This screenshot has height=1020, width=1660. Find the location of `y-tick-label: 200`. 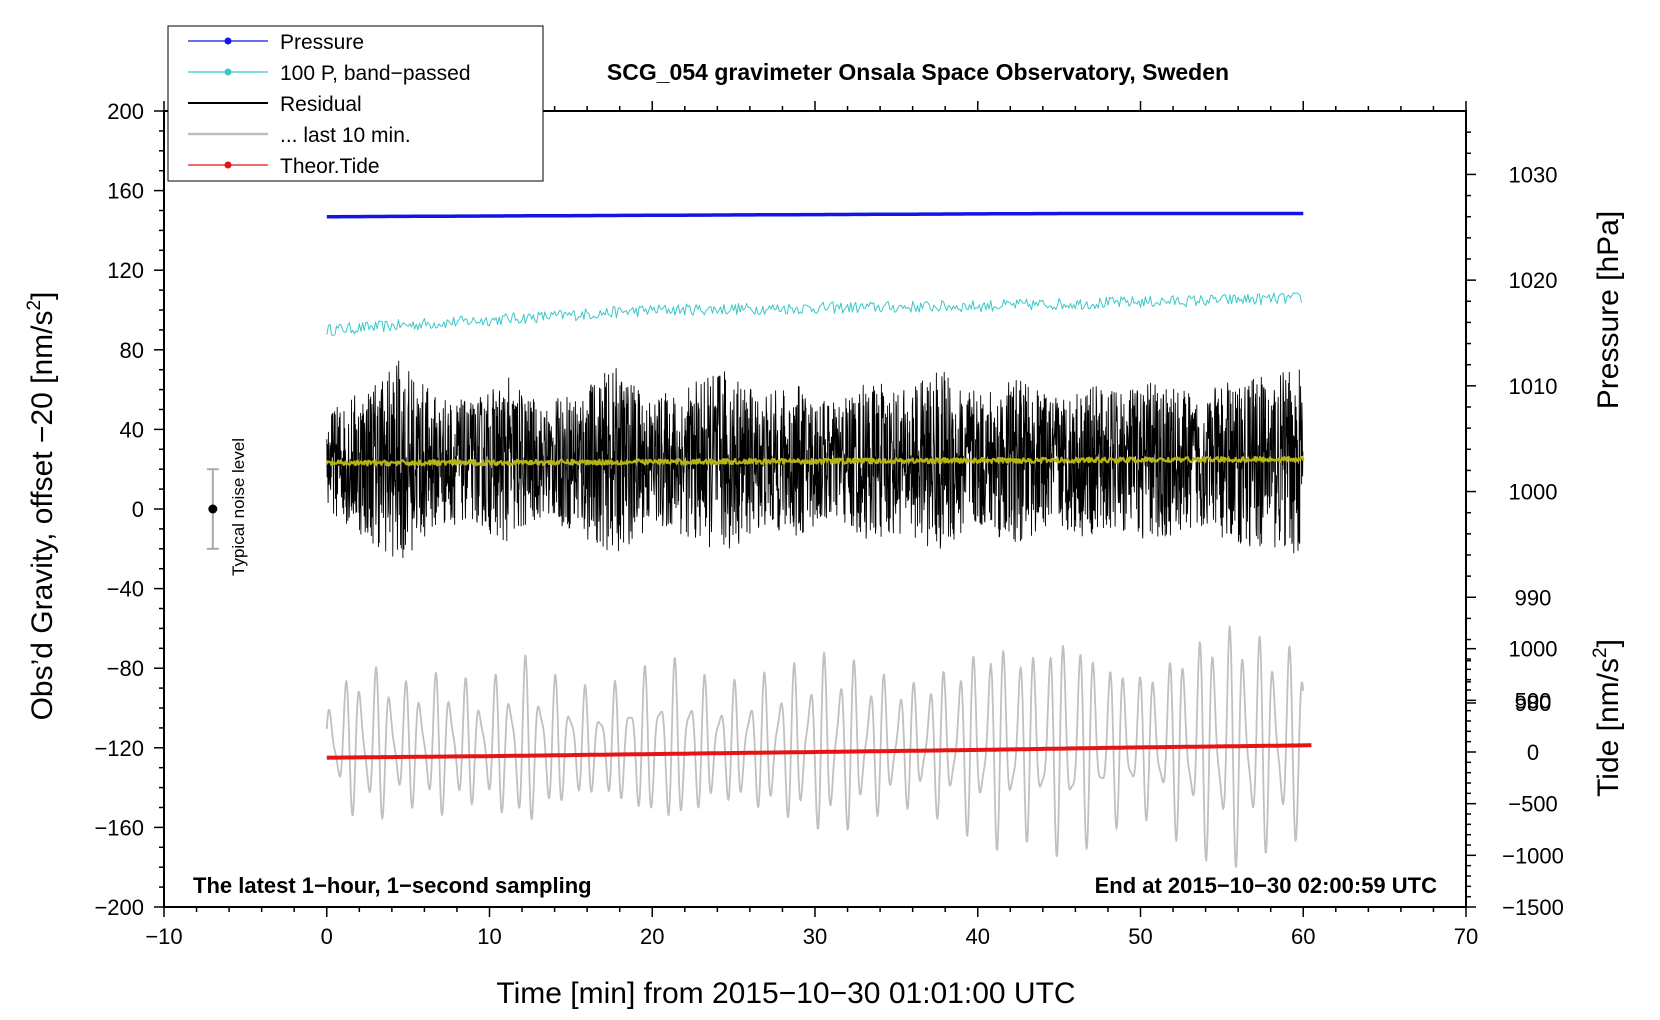

y-tick-label: 200 is located at coordinates (125, 111).